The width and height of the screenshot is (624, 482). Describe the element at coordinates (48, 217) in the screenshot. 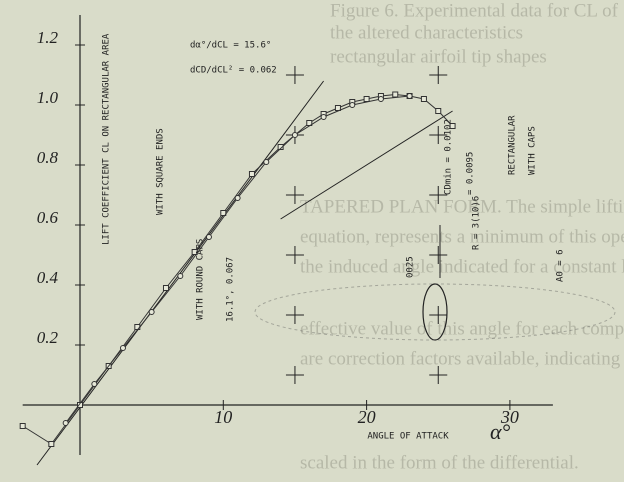

I see `y-tick-label: 0.6` at that location.